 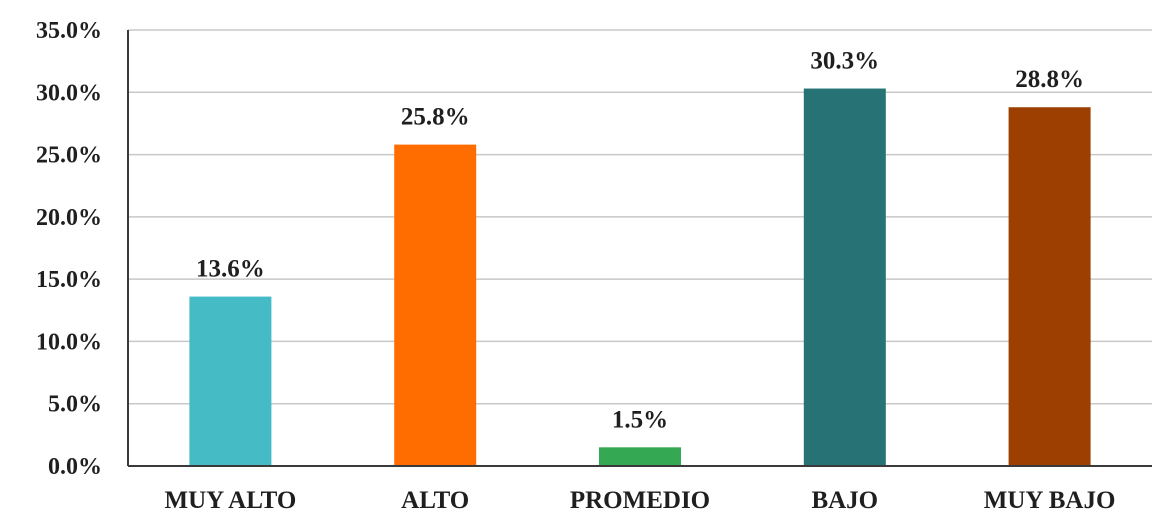 I want to click on x-category-label: MUY ALTO, so click(x=231, y=500).